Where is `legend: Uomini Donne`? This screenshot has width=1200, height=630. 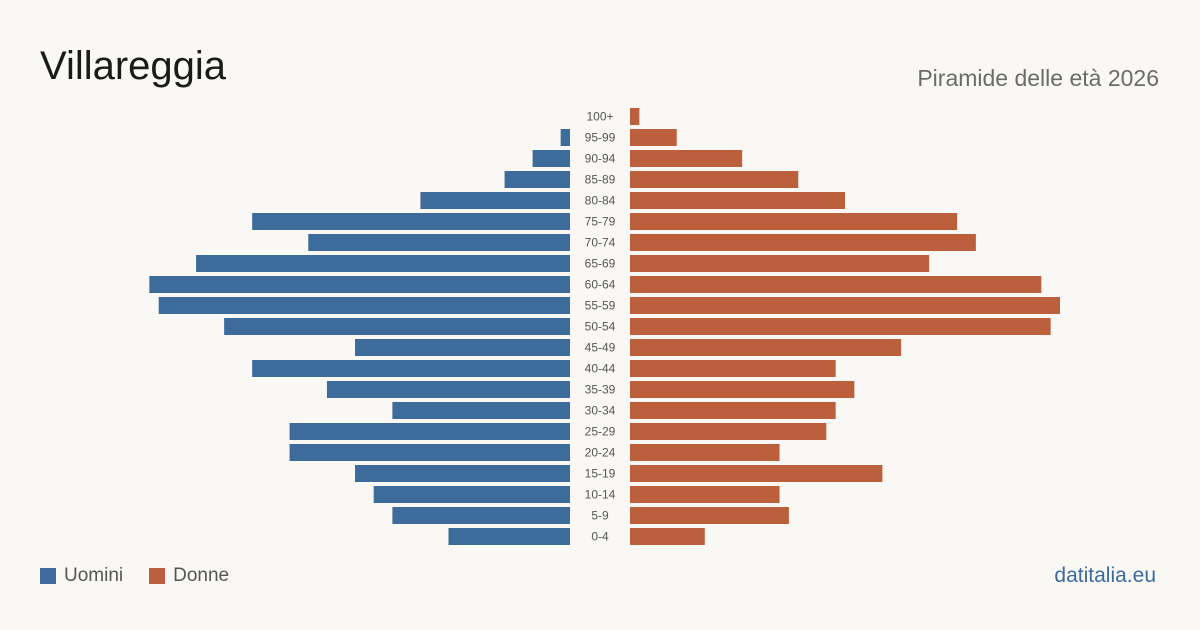 legend: Uomini Donne is located at coordinates (147, 576).